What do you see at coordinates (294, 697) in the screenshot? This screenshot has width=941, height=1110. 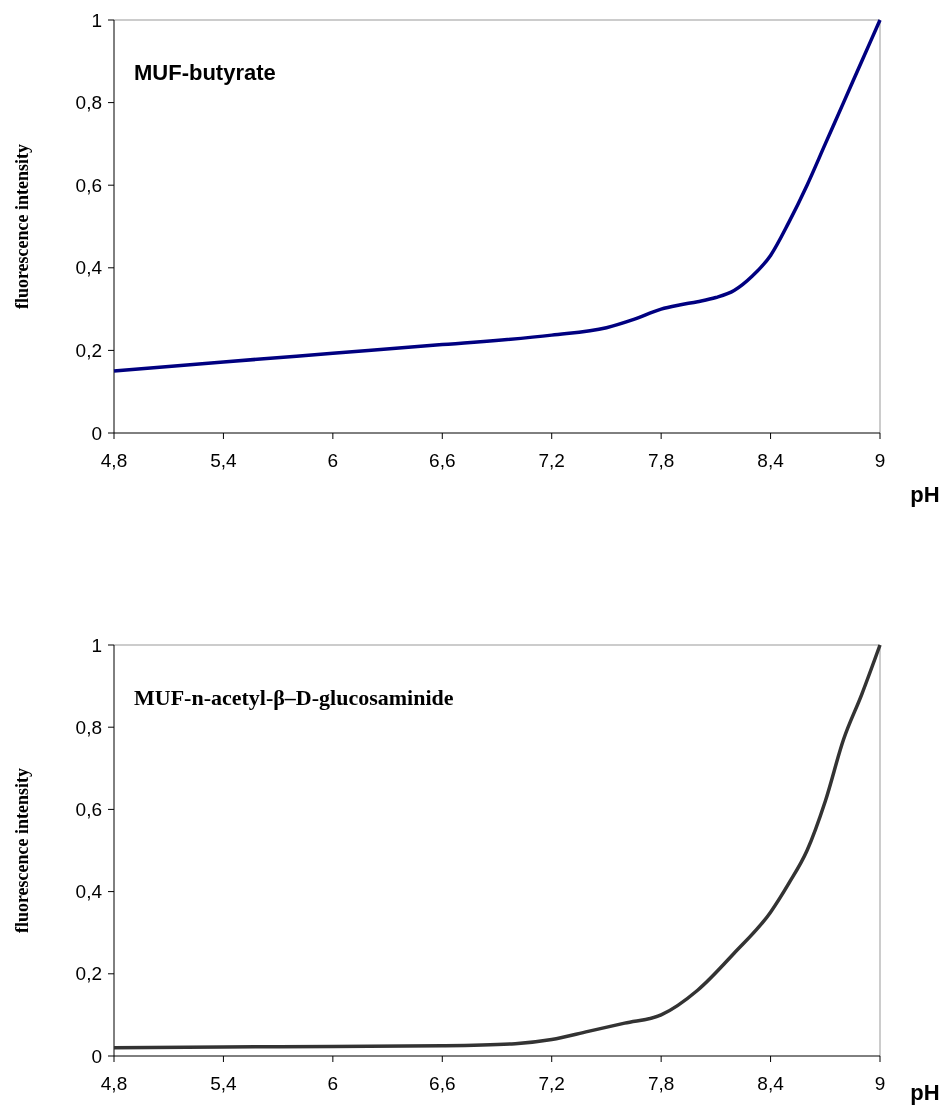 I see `text: MUF-n-acetyl-β–D-glucosaminide` at bounding box center [294, 697].